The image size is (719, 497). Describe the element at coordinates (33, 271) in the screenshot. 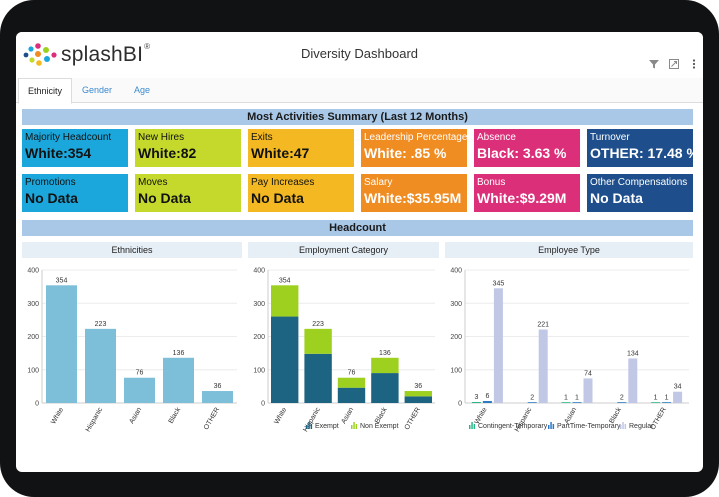

I see `y-tick-label: 400` at that location.